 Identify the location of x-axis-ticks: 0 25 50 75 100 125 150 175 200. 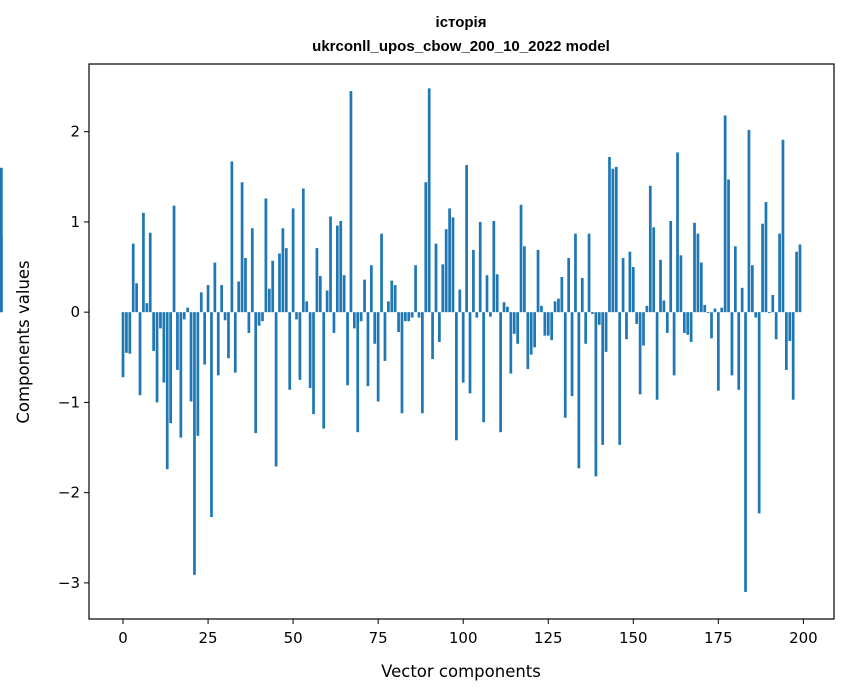
(468, 633).